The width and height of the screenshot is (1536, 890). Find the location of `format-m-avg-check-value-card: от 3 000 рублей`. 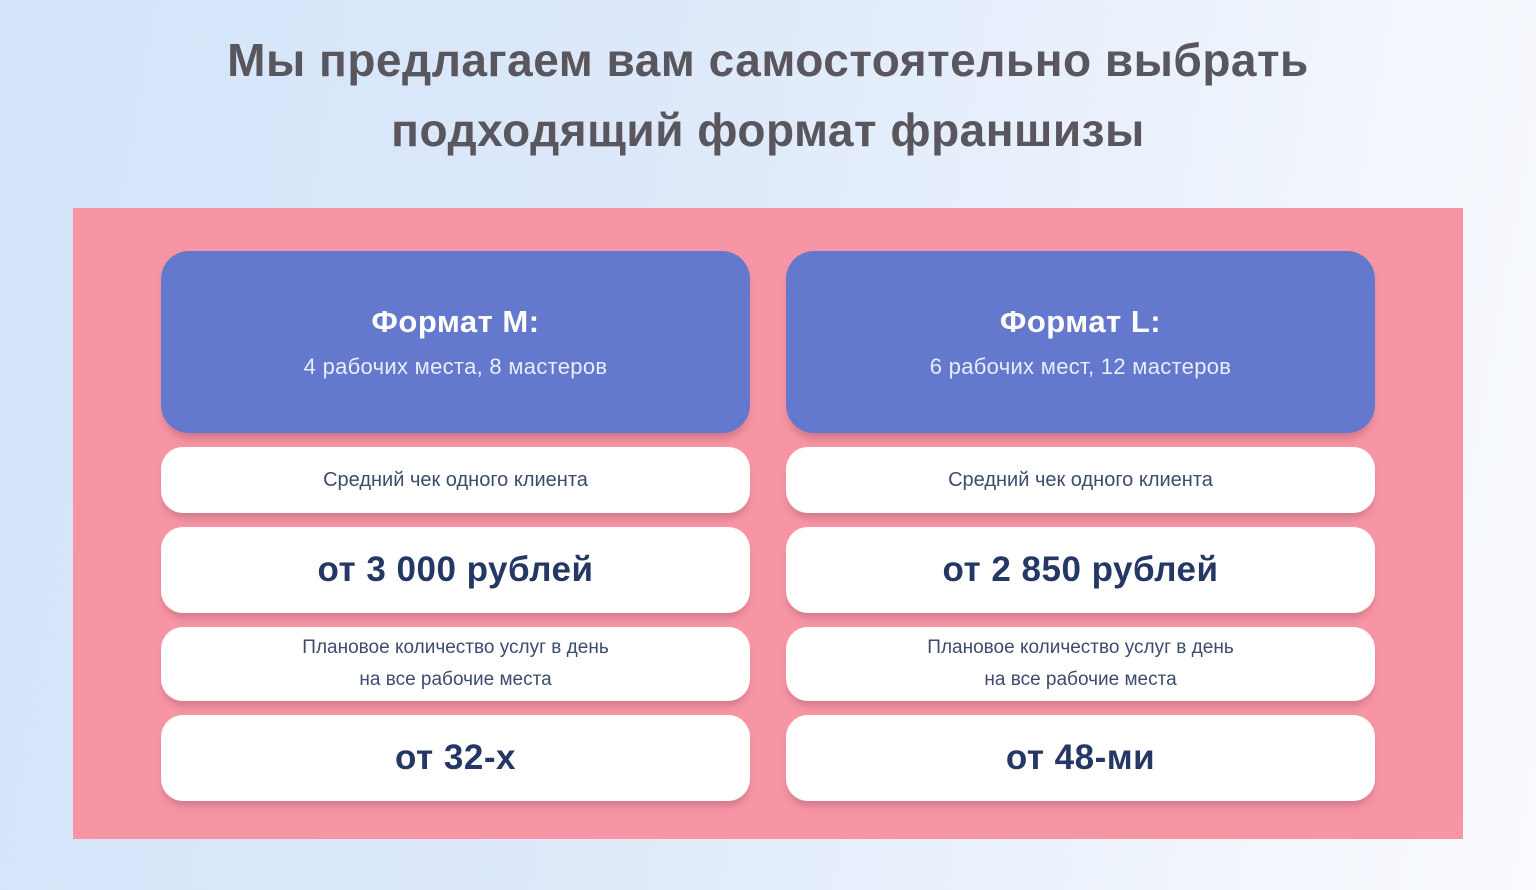

format-m-avg-check-value-card: от 3 000 рублей is located at coordinates (455, 570).